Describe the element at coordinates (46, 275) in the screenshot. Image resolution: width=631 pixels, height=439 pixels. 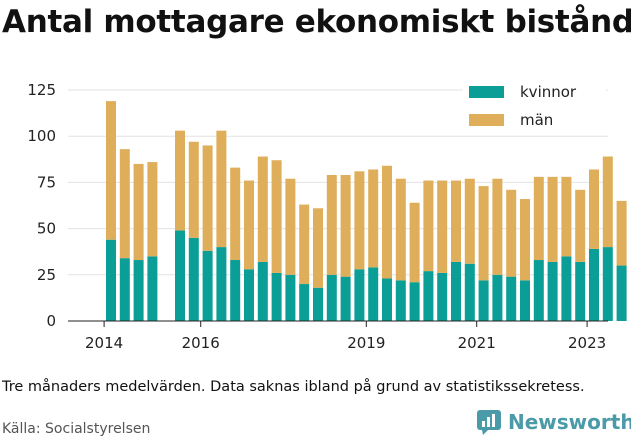
I see `y-tick-label: 25` at that location.